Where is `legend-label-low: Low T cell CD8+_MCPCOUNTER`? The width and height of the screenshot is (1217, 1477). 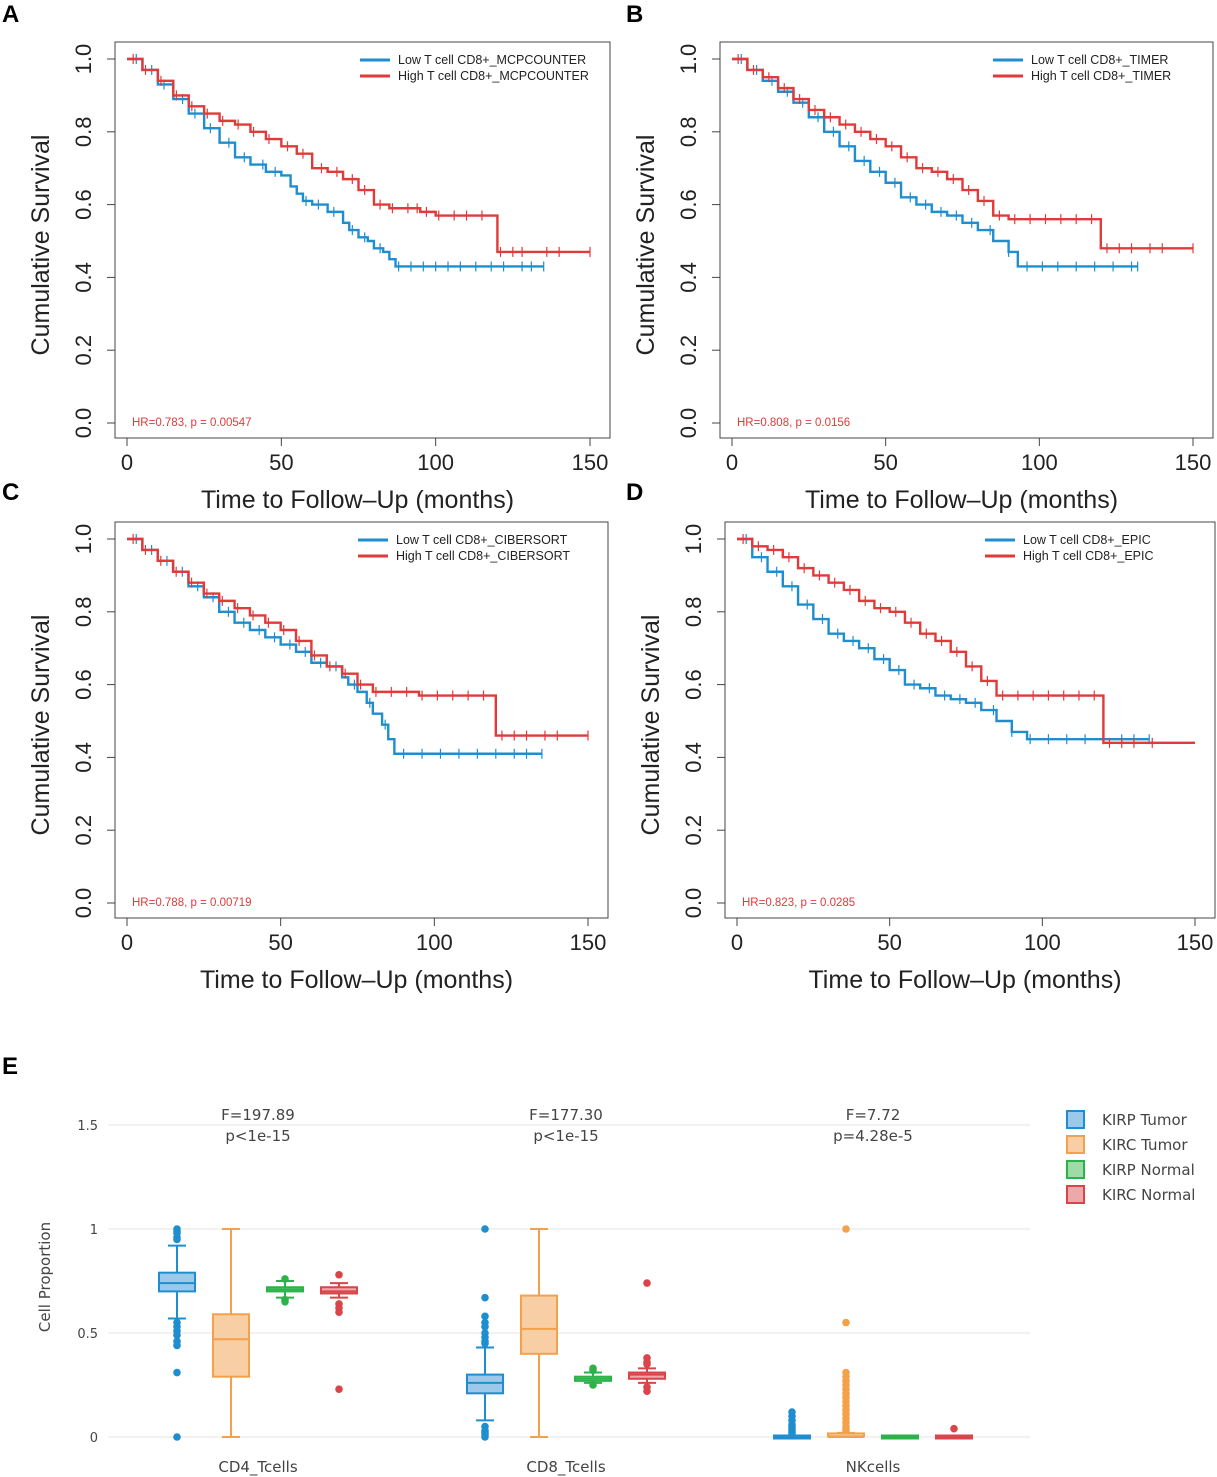 legend-label-low: Low T cell CD8+_MCPCOUNTER is located at coordinates (492, 60).